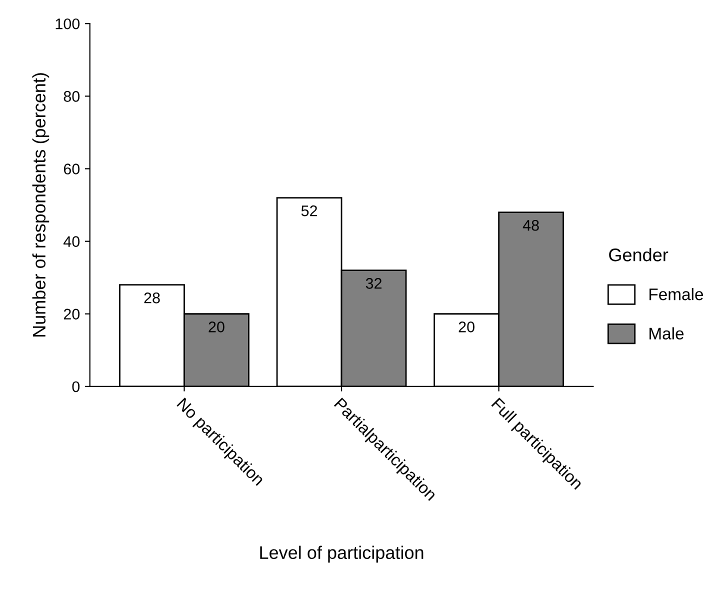  I want to click on data-label: 52, so click(309, 210).